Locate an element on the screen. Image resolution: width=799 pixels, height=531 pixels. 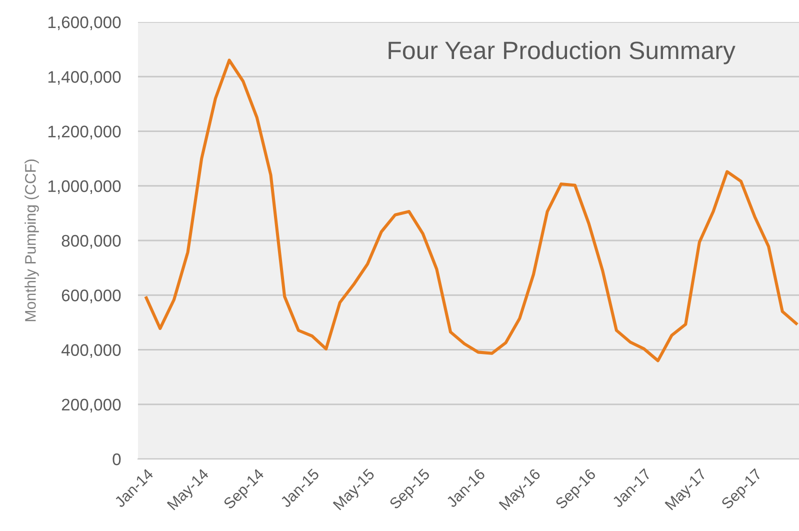
text: Four Year Production Summary is located at coordinates (562, 52).